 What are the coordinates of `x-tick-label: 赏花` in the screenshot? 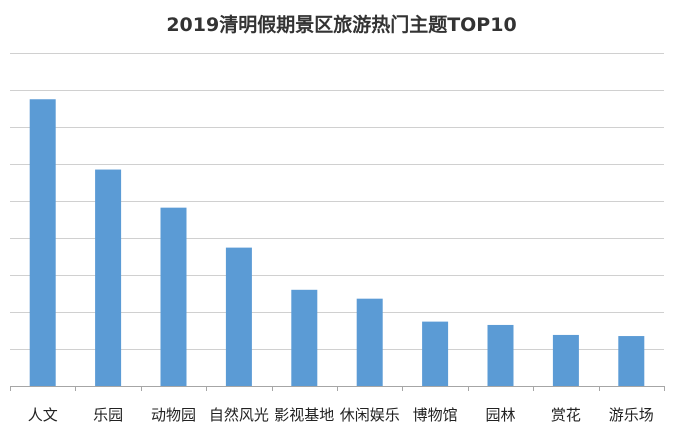 It's located at (566, 415).